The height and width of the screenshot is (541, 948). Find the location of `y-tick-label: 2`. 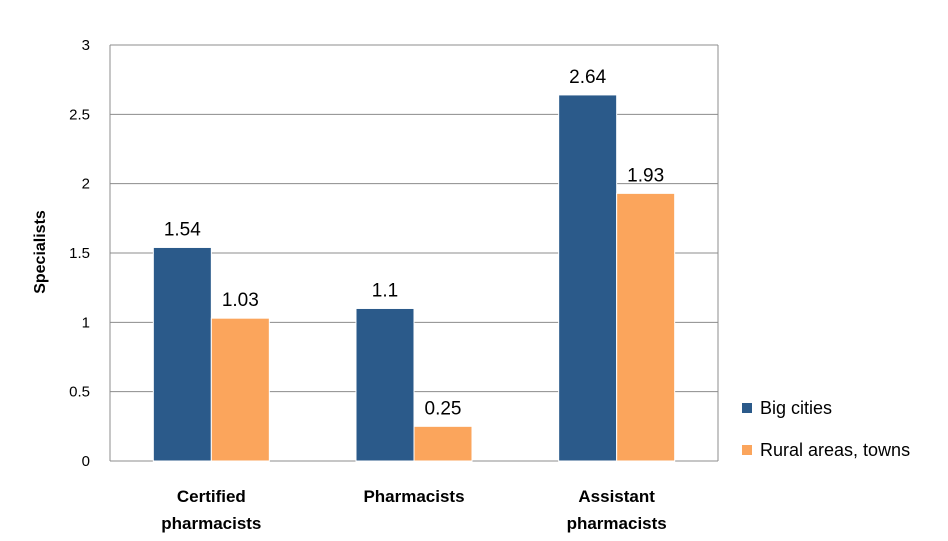

y-tick-label: 2 is located at coordinates (86, 184).